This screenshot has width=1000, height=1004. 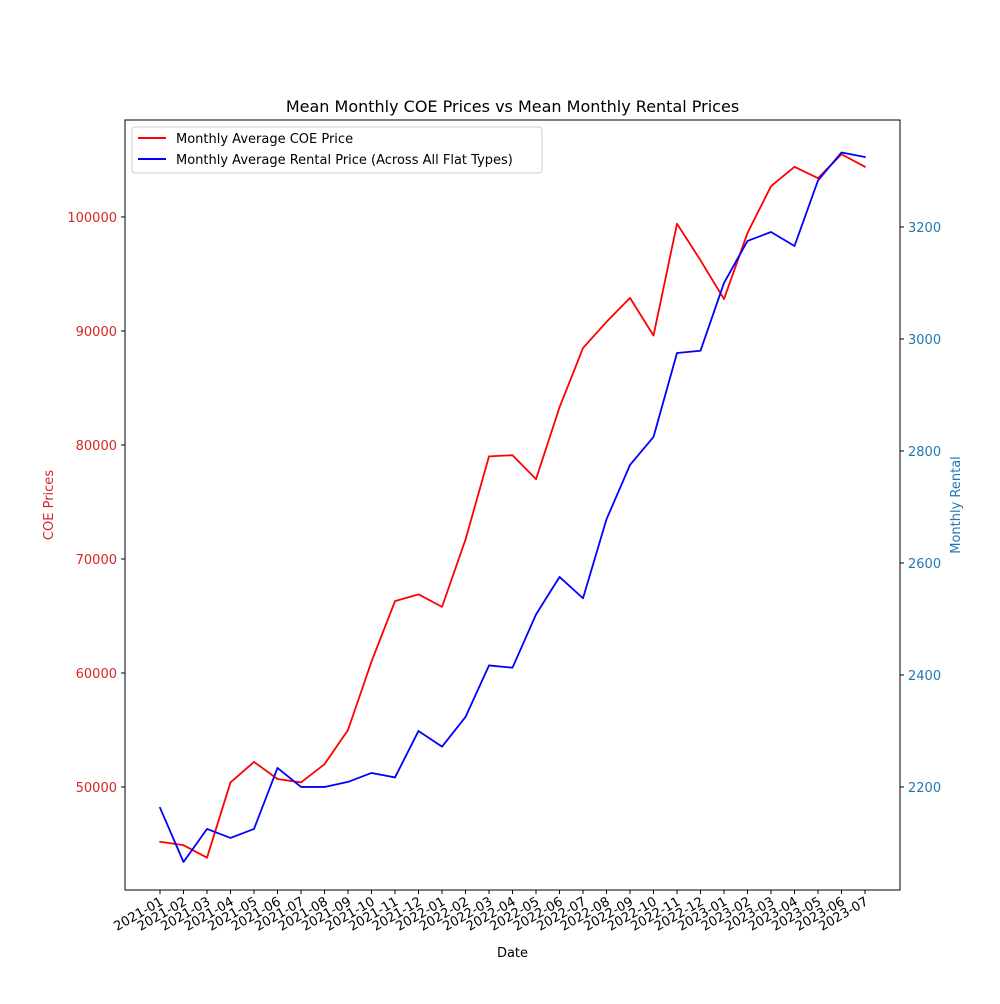 I want to click on legend-box, so click(x=337, y=150).